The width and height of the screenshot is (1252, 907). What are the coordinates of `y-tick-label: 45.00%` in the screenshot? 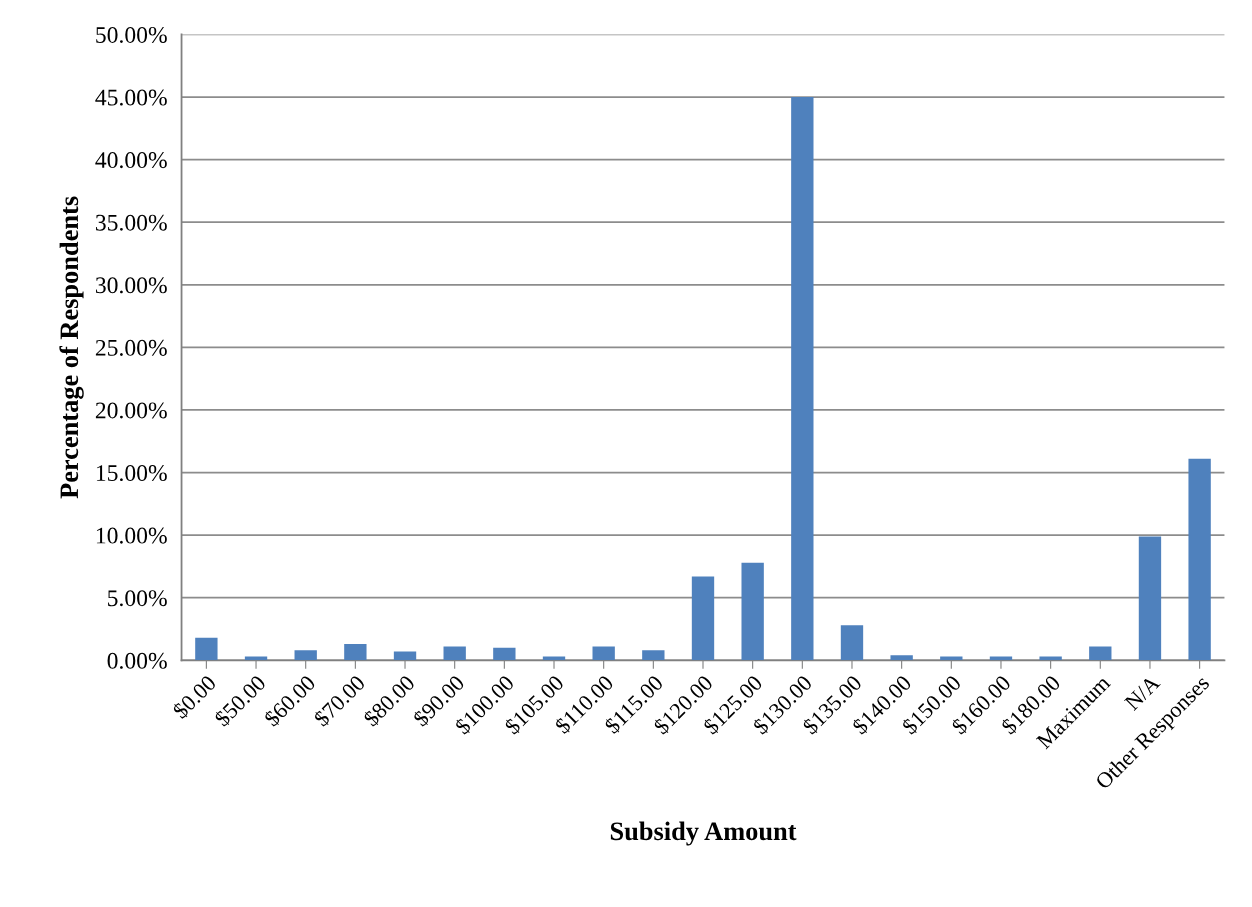 It's located at (131, 97).